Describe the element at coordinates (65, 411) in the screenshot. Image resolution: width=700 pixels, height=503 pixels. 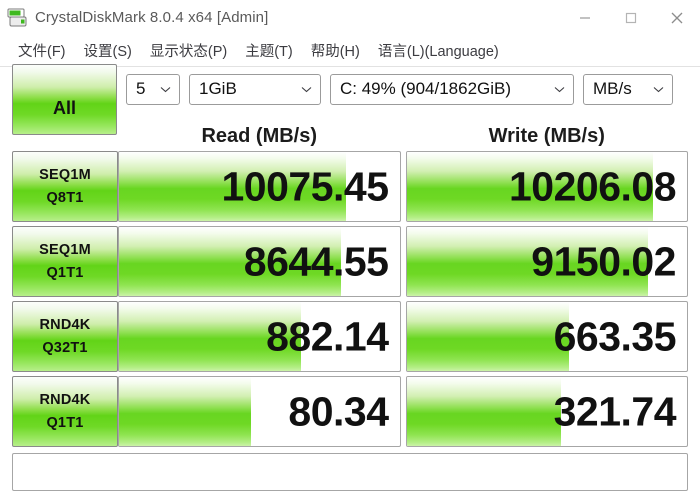
I see `test-button-rnd4k-q1t1: RND4K Q1T1` at that location.